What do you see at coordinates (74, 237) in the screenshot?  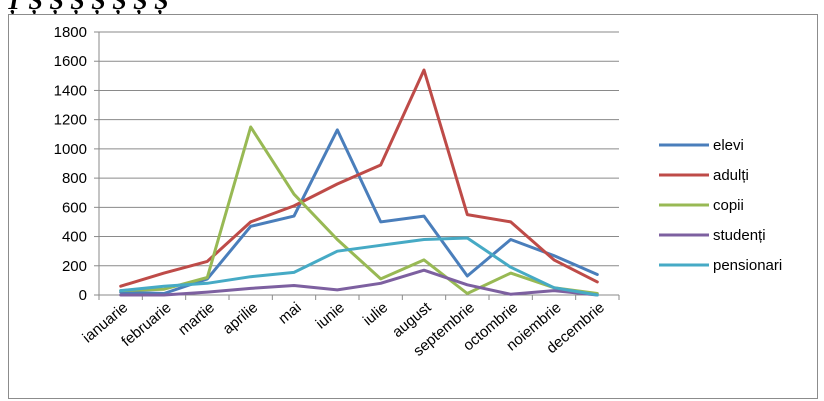 I see `y-tick-label: 400` at bounding box center [74, 237].